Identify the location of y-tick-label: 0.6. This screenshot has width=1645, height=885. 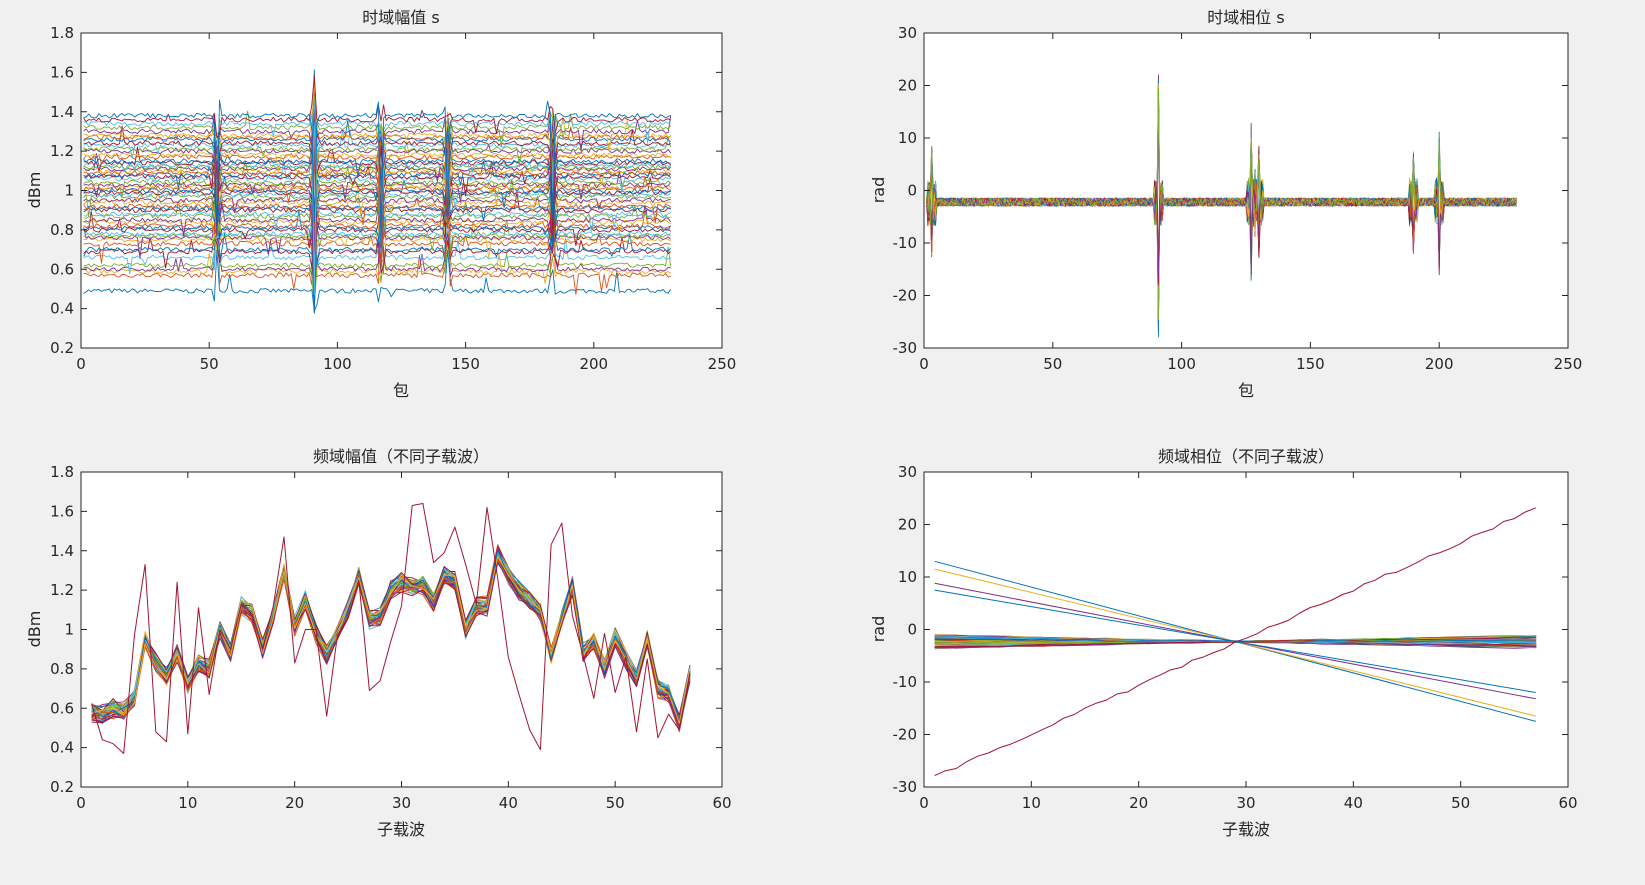
(62, 708).